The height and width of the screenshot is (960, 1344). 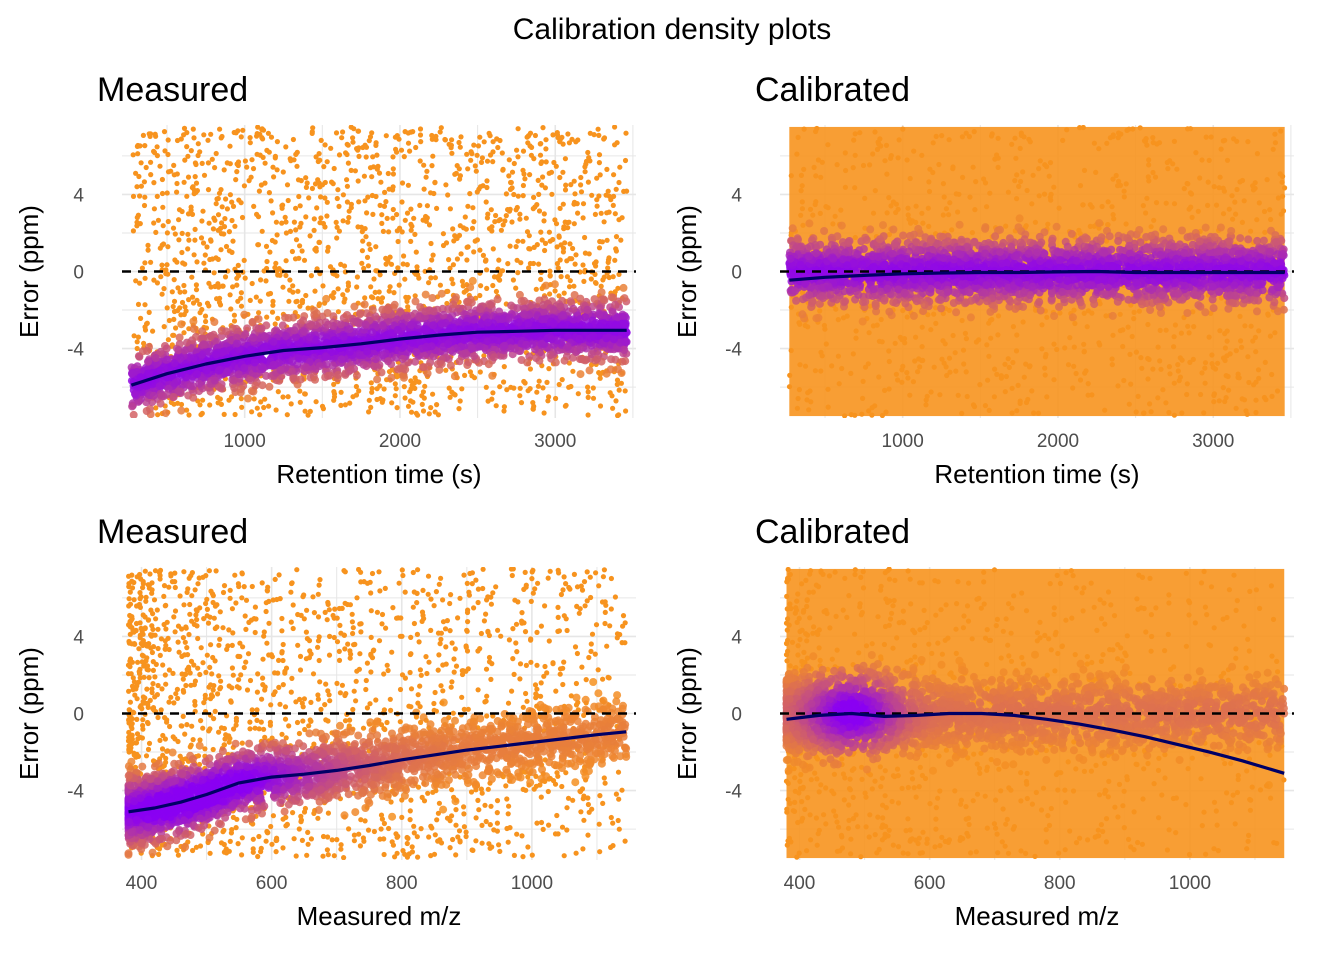 What do you see at coordinates (78, 195) in the screenshot?
I see `y-tick-label: 4` at bounding box center [78, 195].